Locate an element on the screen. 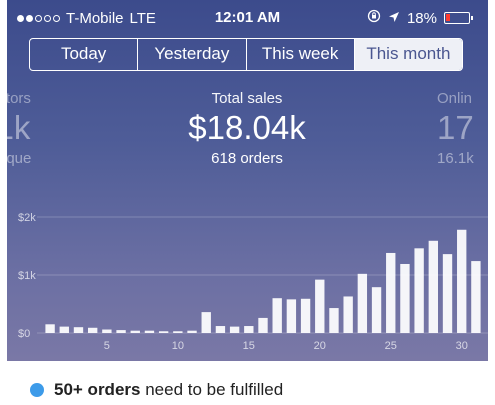 The image size is (495, 405). x-tick-label: 10 is located at coordinates (178, 346).